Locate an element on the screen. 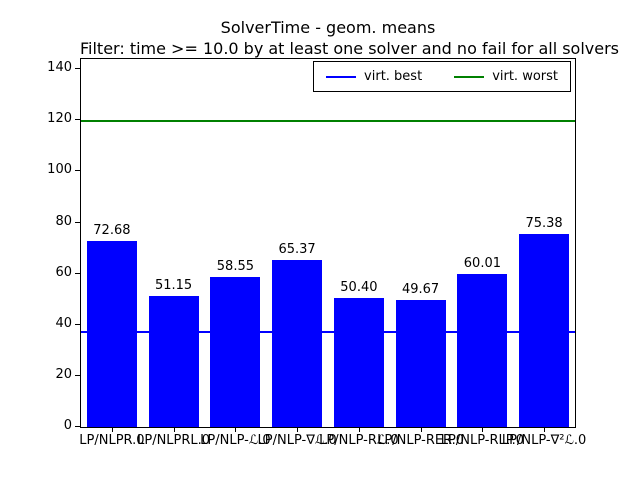 Image resolution: width=640 pixels, height=480 pixels. bar-value-label: 75.38 is located at coordinates (544, 224).